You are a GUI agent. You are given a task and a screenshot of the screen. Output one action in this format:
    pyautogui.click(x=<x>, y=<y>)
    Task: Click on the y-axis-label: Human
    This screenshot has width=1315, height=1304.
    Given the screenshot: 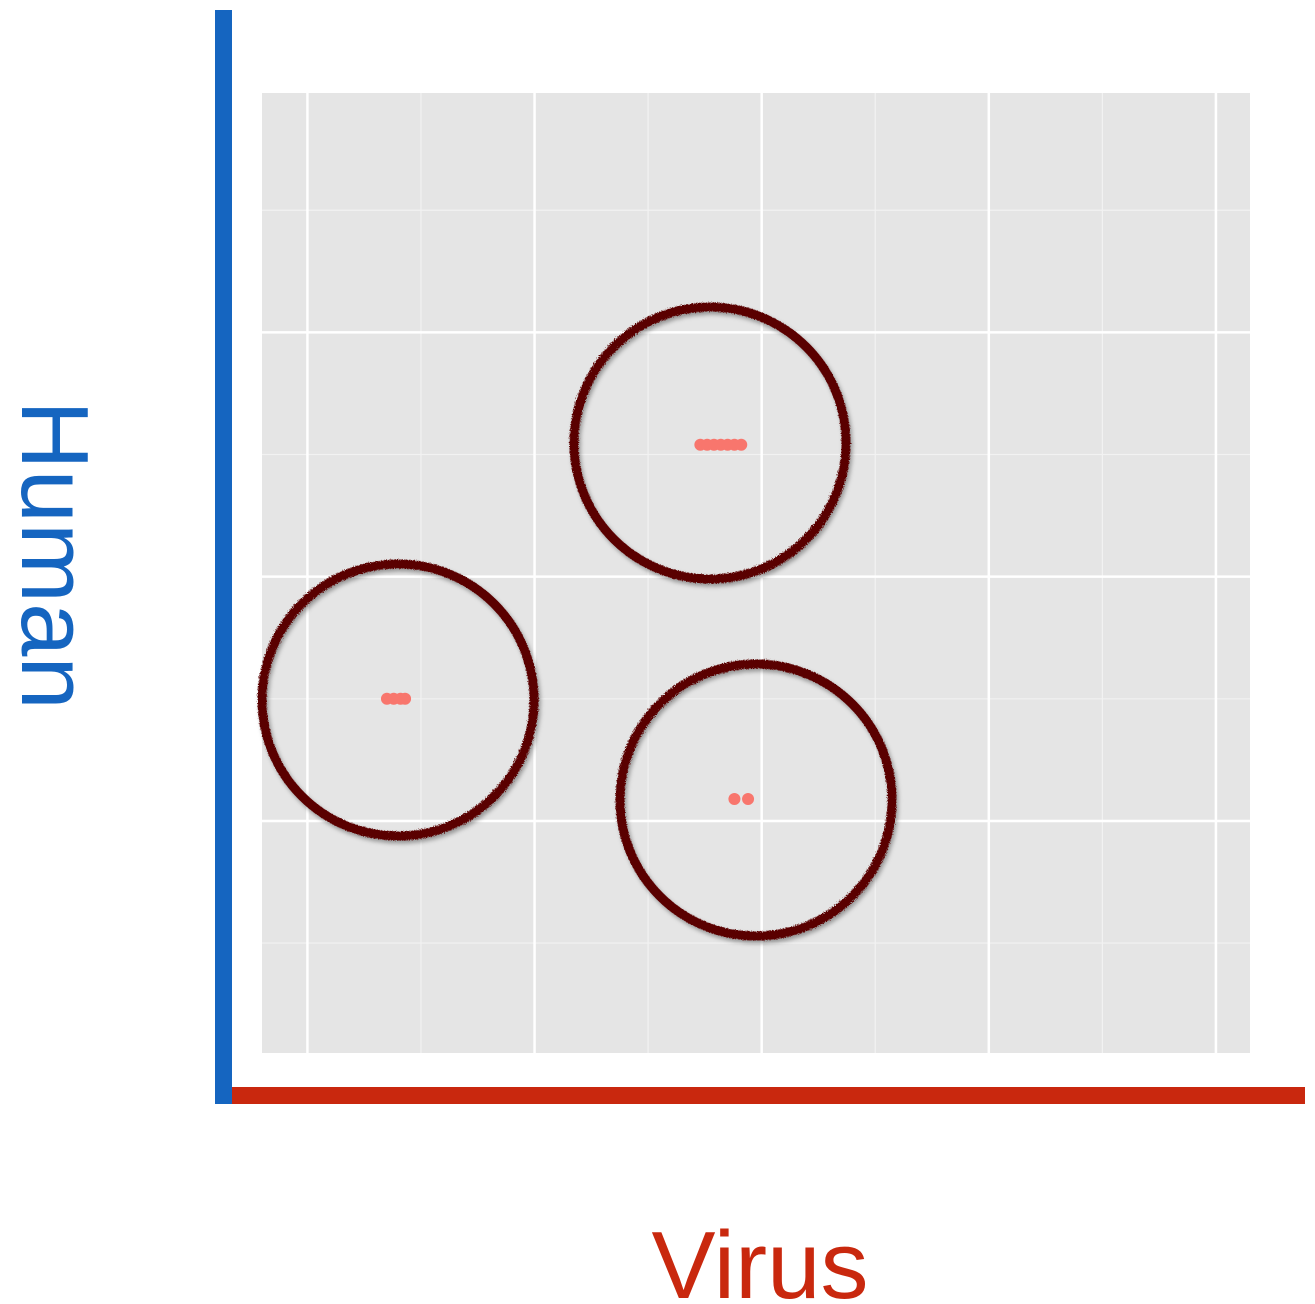 What is the action you would take?
    pyautogui.click(x=54, y=554)
    